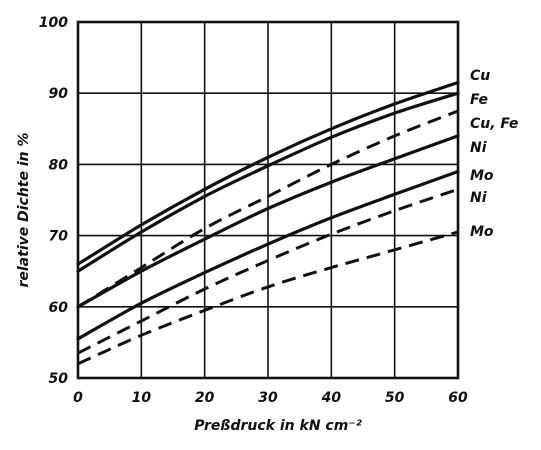 The height and width of the screenshot is (450, 541). Describe the element at coordinates (480, 76) in the screenshot. I see `legend-label: Cu` at that location.